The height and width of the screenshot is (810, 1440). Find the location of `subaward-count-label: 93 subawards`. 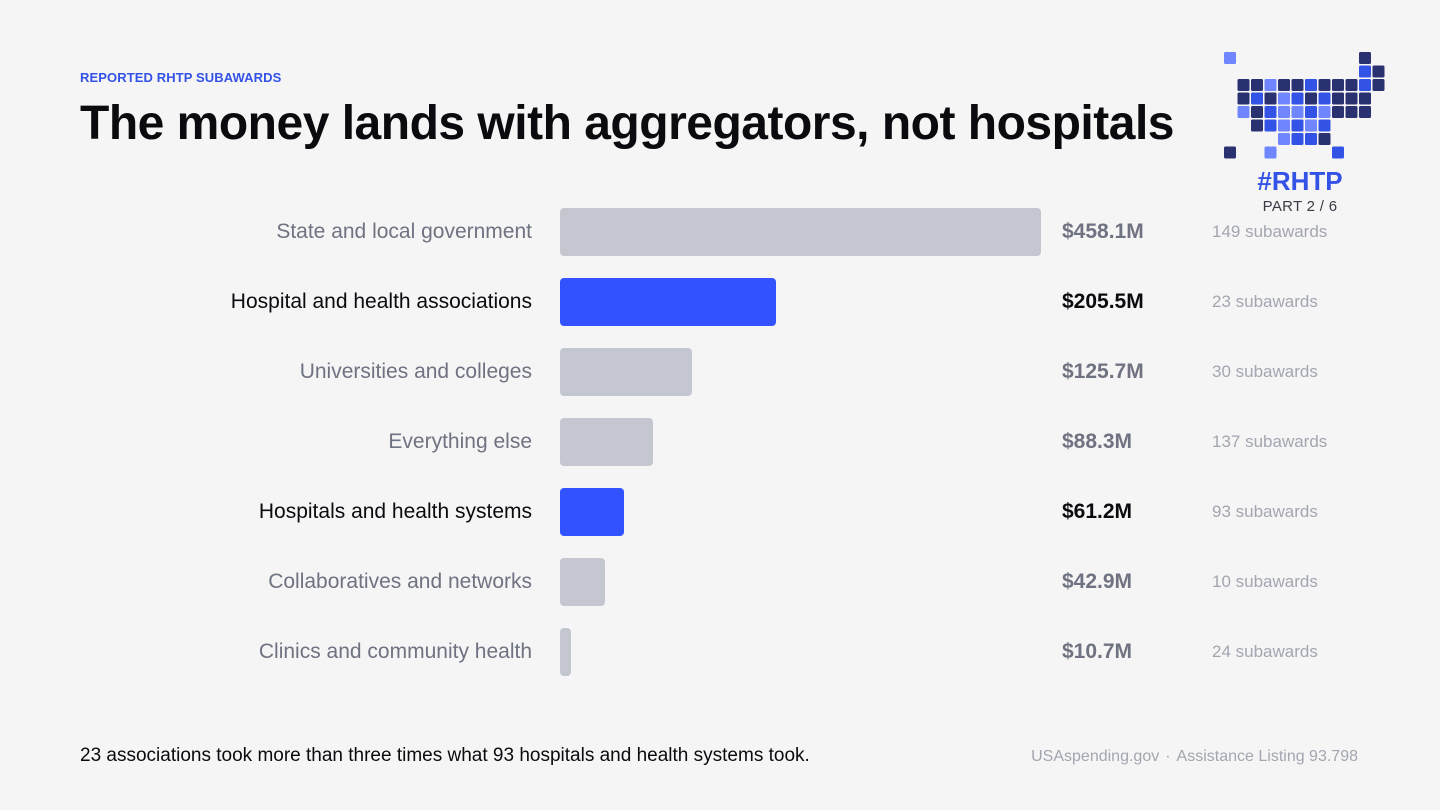

subaward-count-label: 93 subawards is located at coordinates (1265, 511).